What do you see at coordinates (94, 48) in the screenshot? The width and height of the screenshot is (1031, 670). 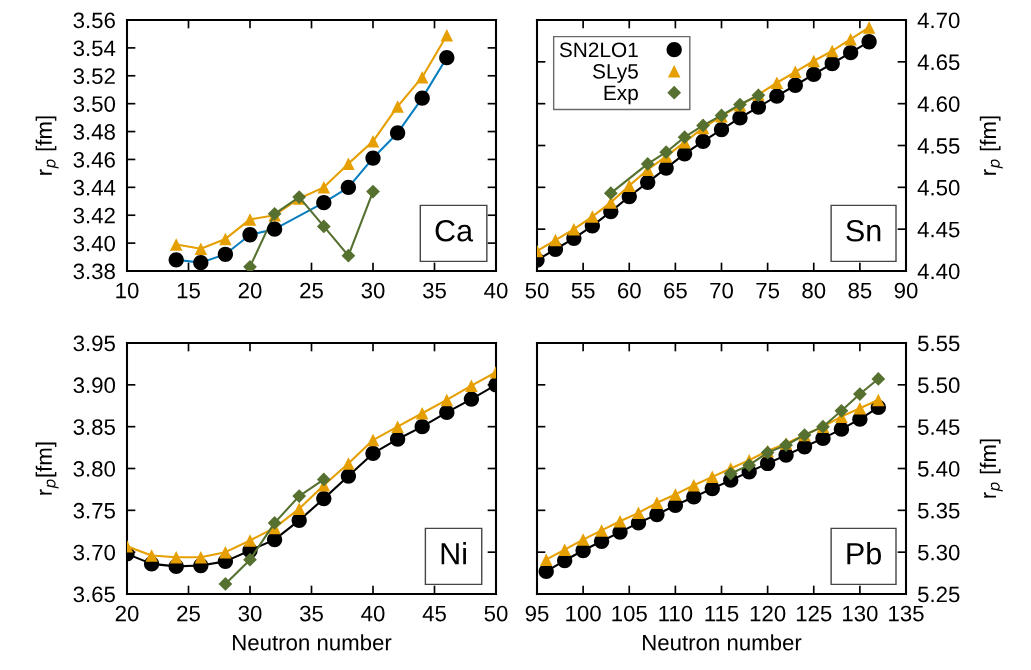 I see `y-tick-label: 3.54` at bounding box center [94, 48].